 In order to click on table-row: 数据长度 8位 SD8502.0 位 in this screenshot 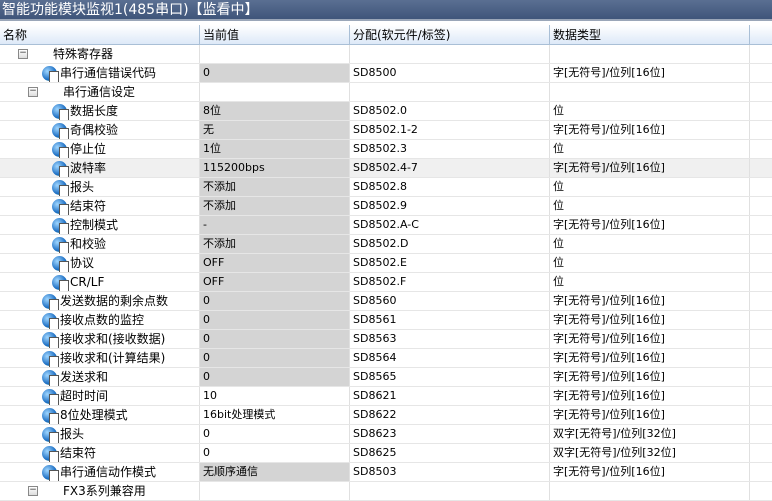, I will do `click(386, 111)`.